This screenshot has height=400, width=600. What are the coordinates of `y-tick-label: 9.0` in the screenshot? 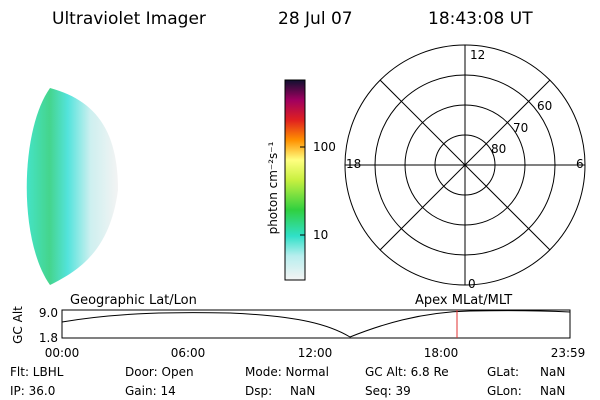 It's located at (48, 313).